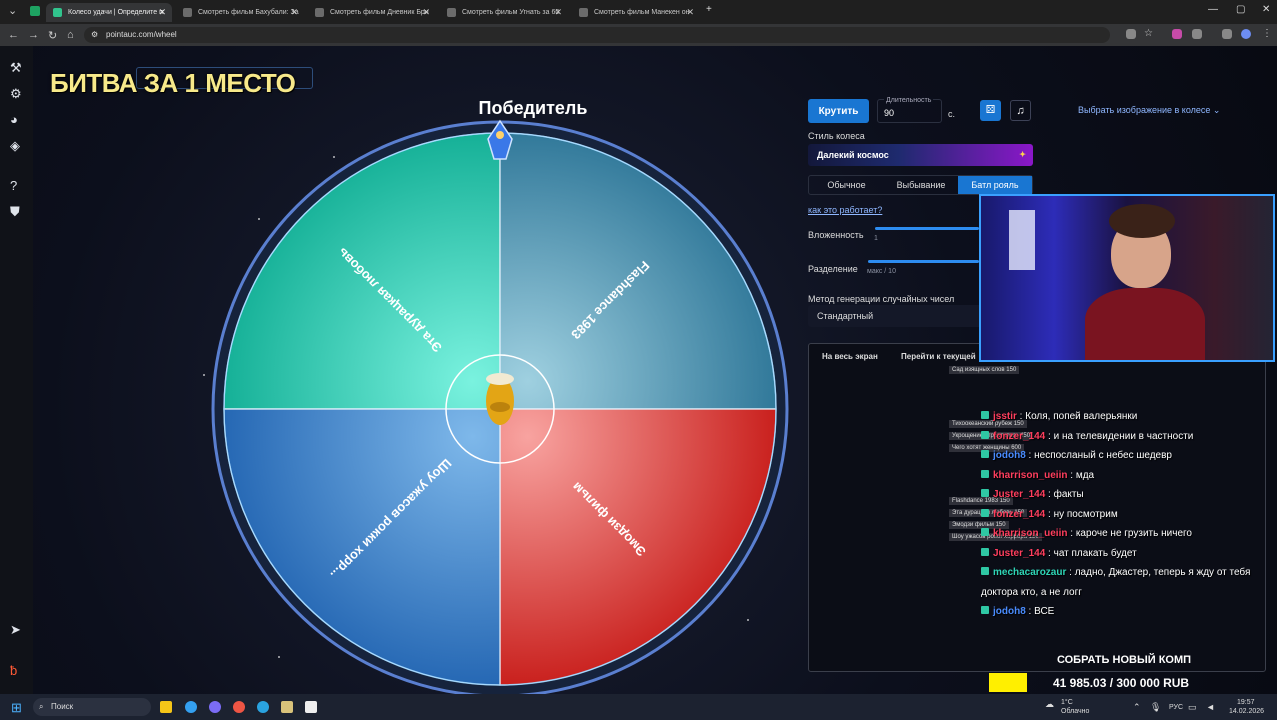 The height and width of the screenshot is (720, 1277). Describe the element at coordinates (1210, 707) in the screenshot. I see `volume-icon: ◄` at that location.